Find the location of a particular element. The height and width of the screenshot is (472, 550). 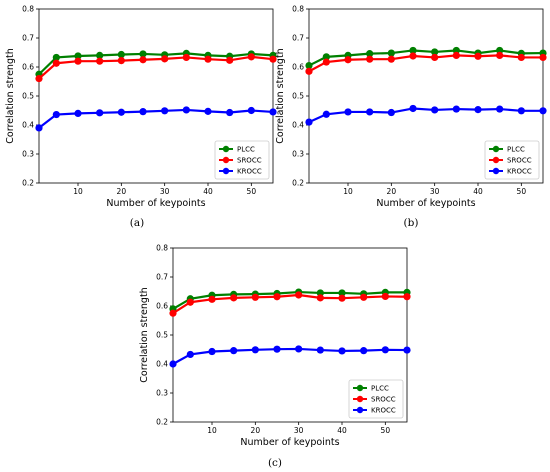

series-krocc is located at coordinates (290, 356).